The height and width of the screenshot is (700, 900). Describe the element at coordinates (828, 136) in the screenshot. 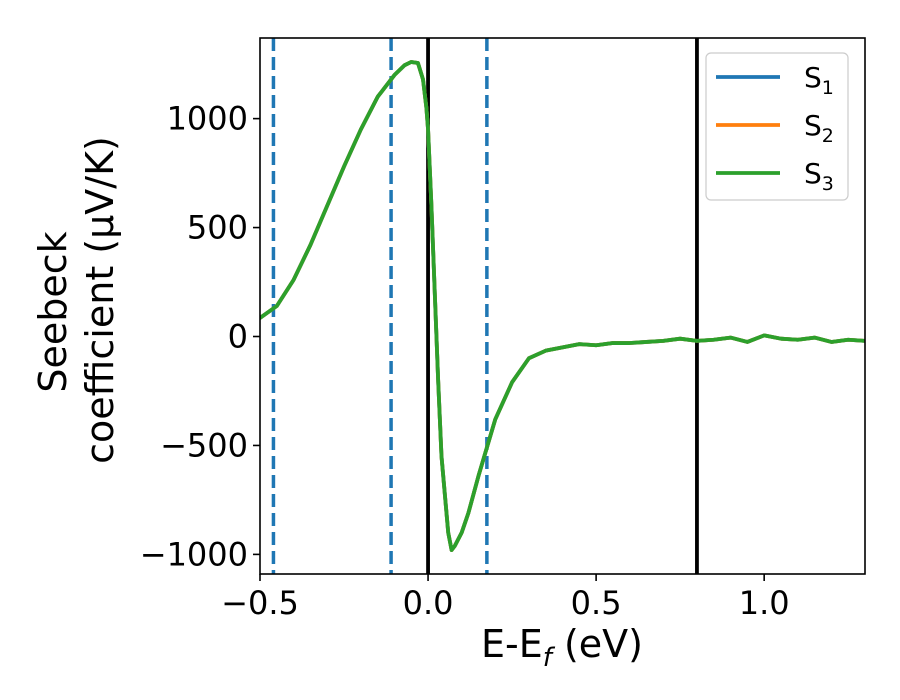

I see `legend-label-sub: 2` at that location.